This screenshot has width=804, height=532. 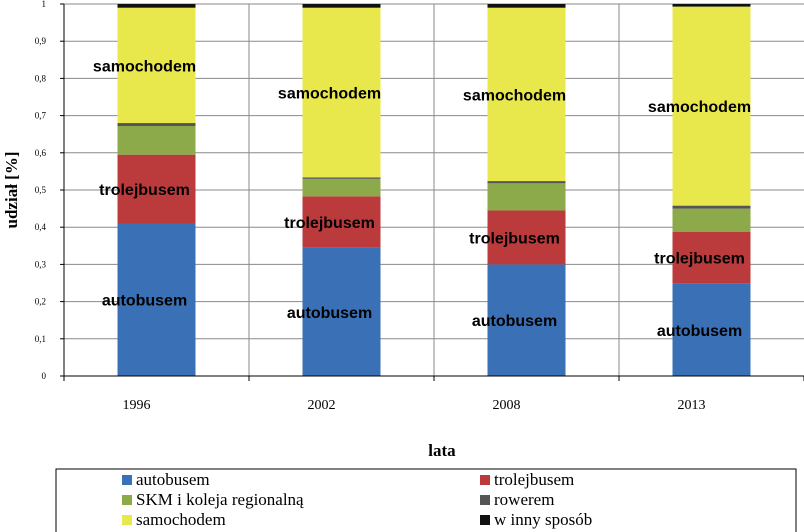 I want to click on bar-segment-trolejbusem-2013, so click(x=711, y=257).